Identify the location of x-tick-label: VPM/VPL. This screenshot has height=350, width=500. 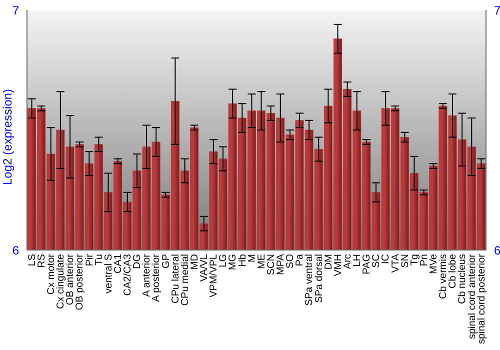
(214, 276).